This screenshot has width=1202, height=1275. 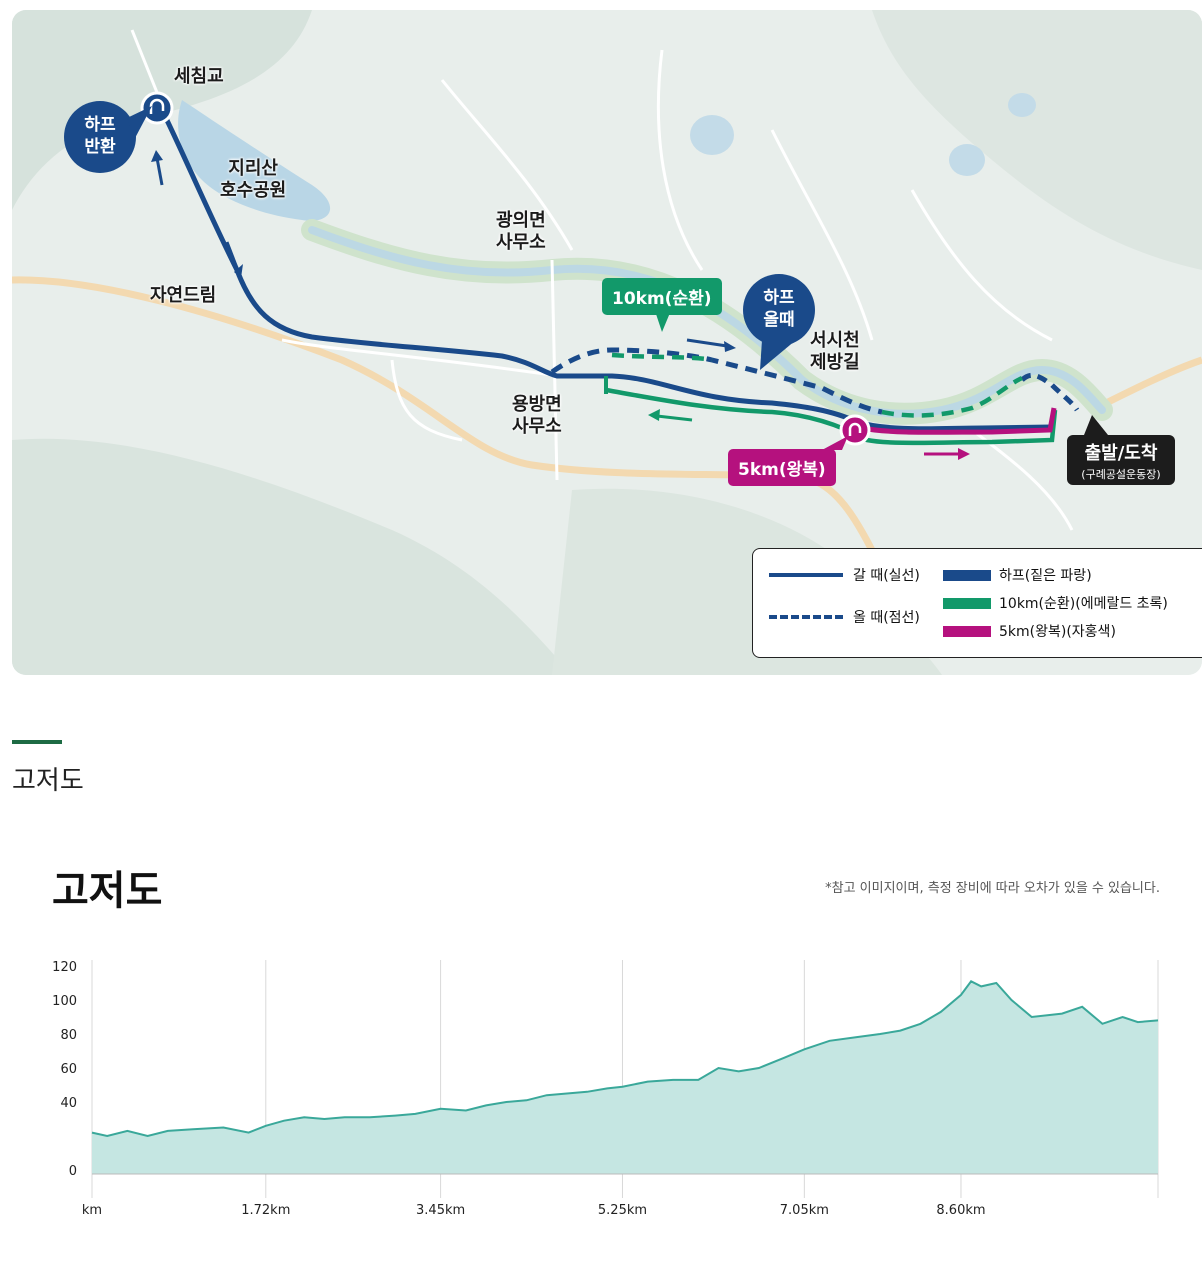 What do you see at coordinates (534, 1210) in the screenshot?
I see `x-tick-labels: km 1.72km 3.45km 5.25km 7.05km 8.60km` at bounding box center [534, 1210].